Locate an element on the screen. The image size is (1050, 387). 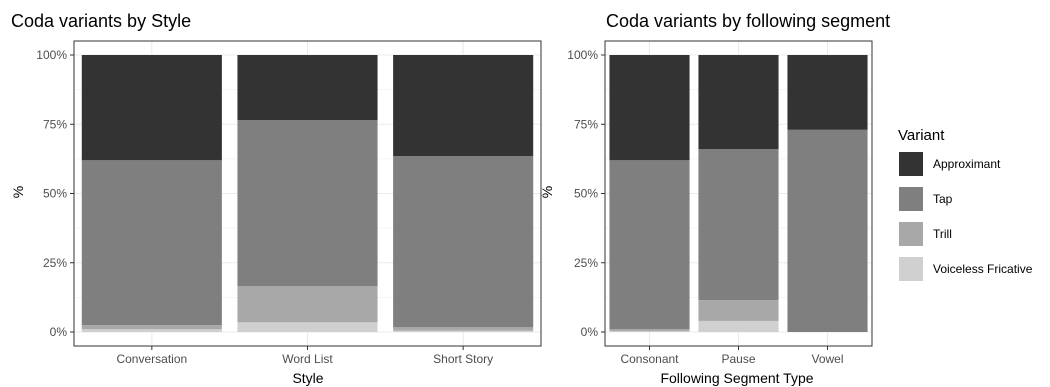
legend-key-tap is located at coordinates (911, 199).